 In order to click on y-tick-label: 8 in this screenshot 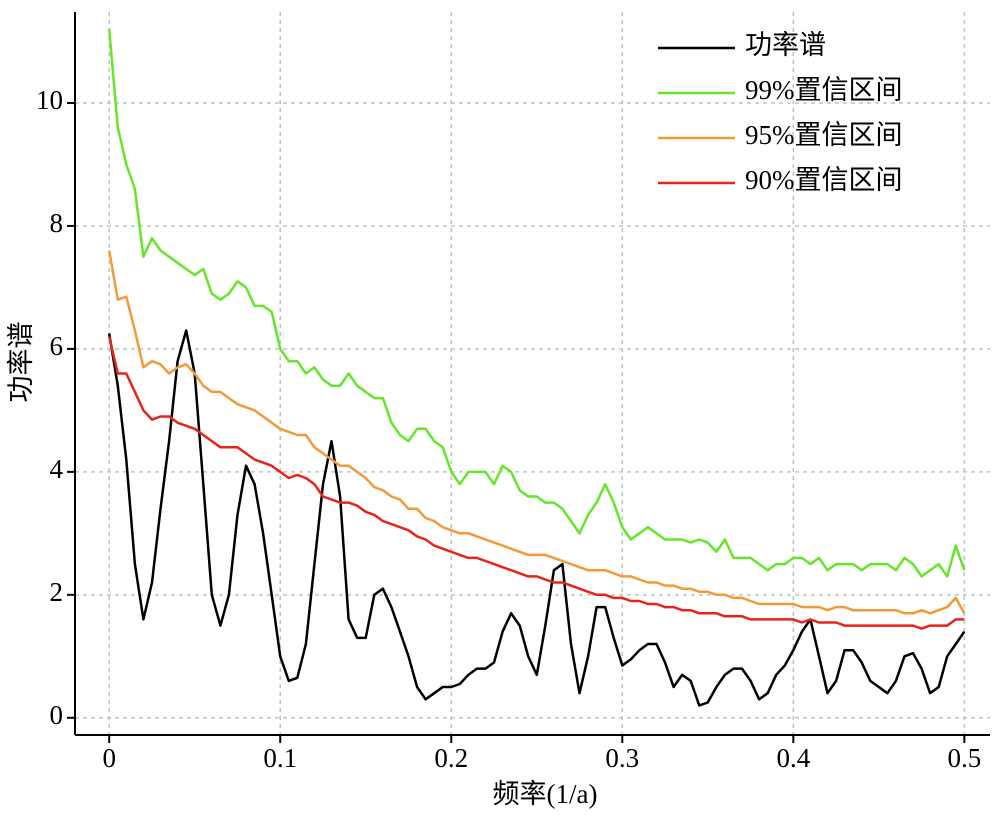, I will do `click(57, 223)`.